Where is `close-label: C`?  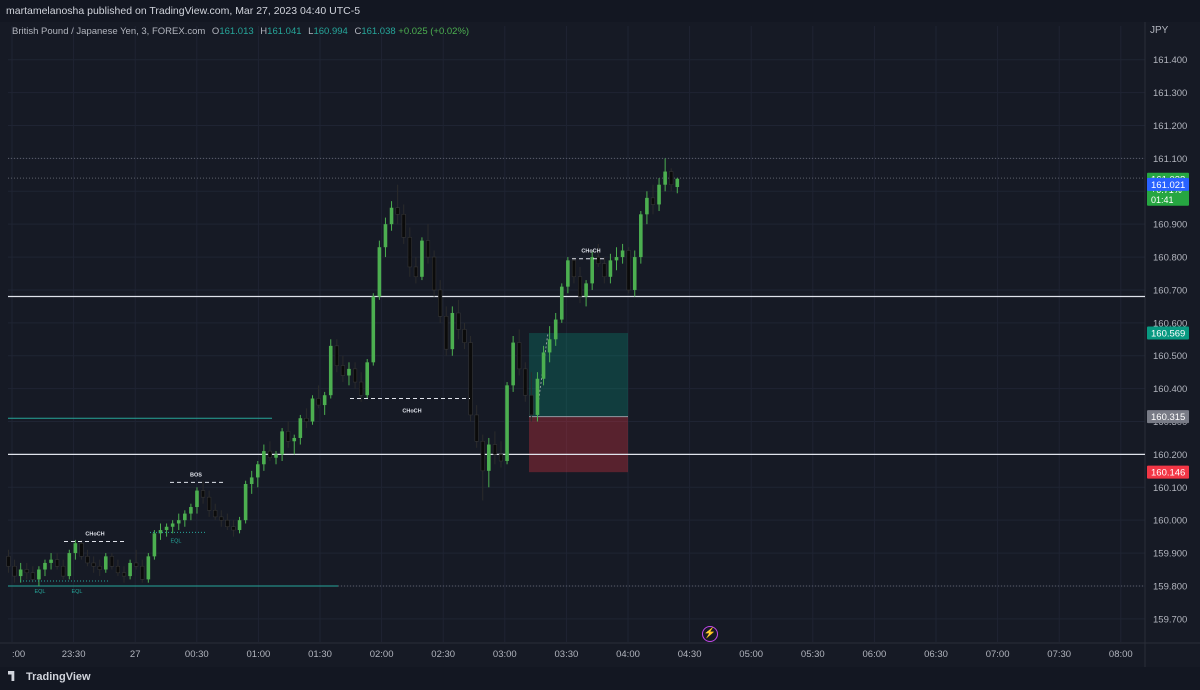
close-label: C is located at coordinates (358, 31).